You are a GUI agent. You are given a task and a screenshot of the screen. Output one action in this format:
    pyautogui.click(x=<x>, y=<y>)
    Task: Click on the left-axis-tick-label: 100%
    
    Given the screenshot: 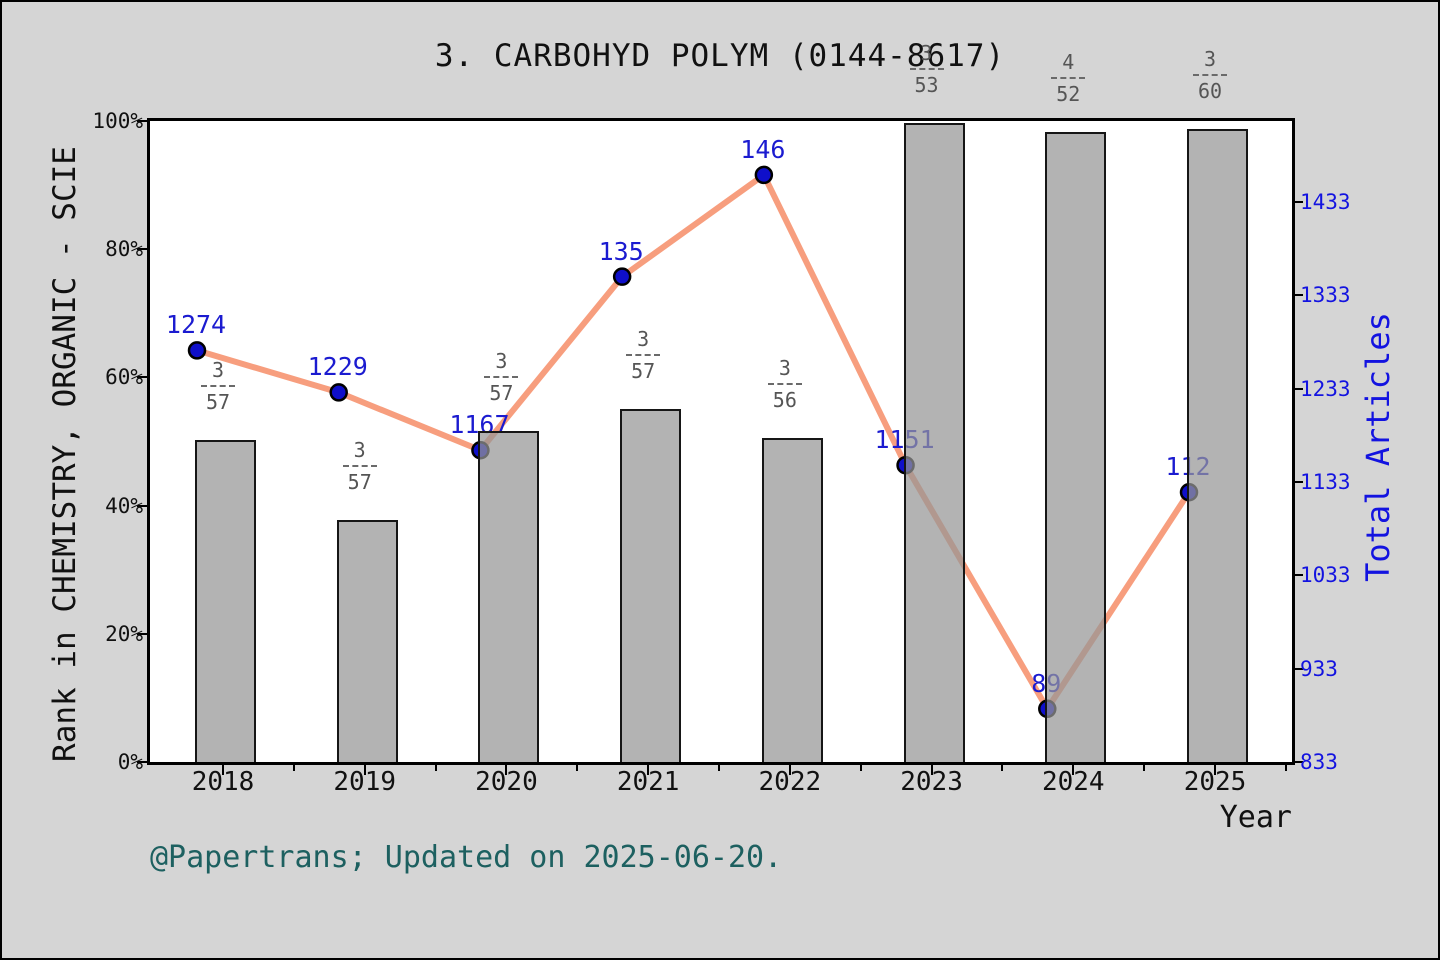 What is the action you would take?
    pyautogui.click(x=117, y=121)
    